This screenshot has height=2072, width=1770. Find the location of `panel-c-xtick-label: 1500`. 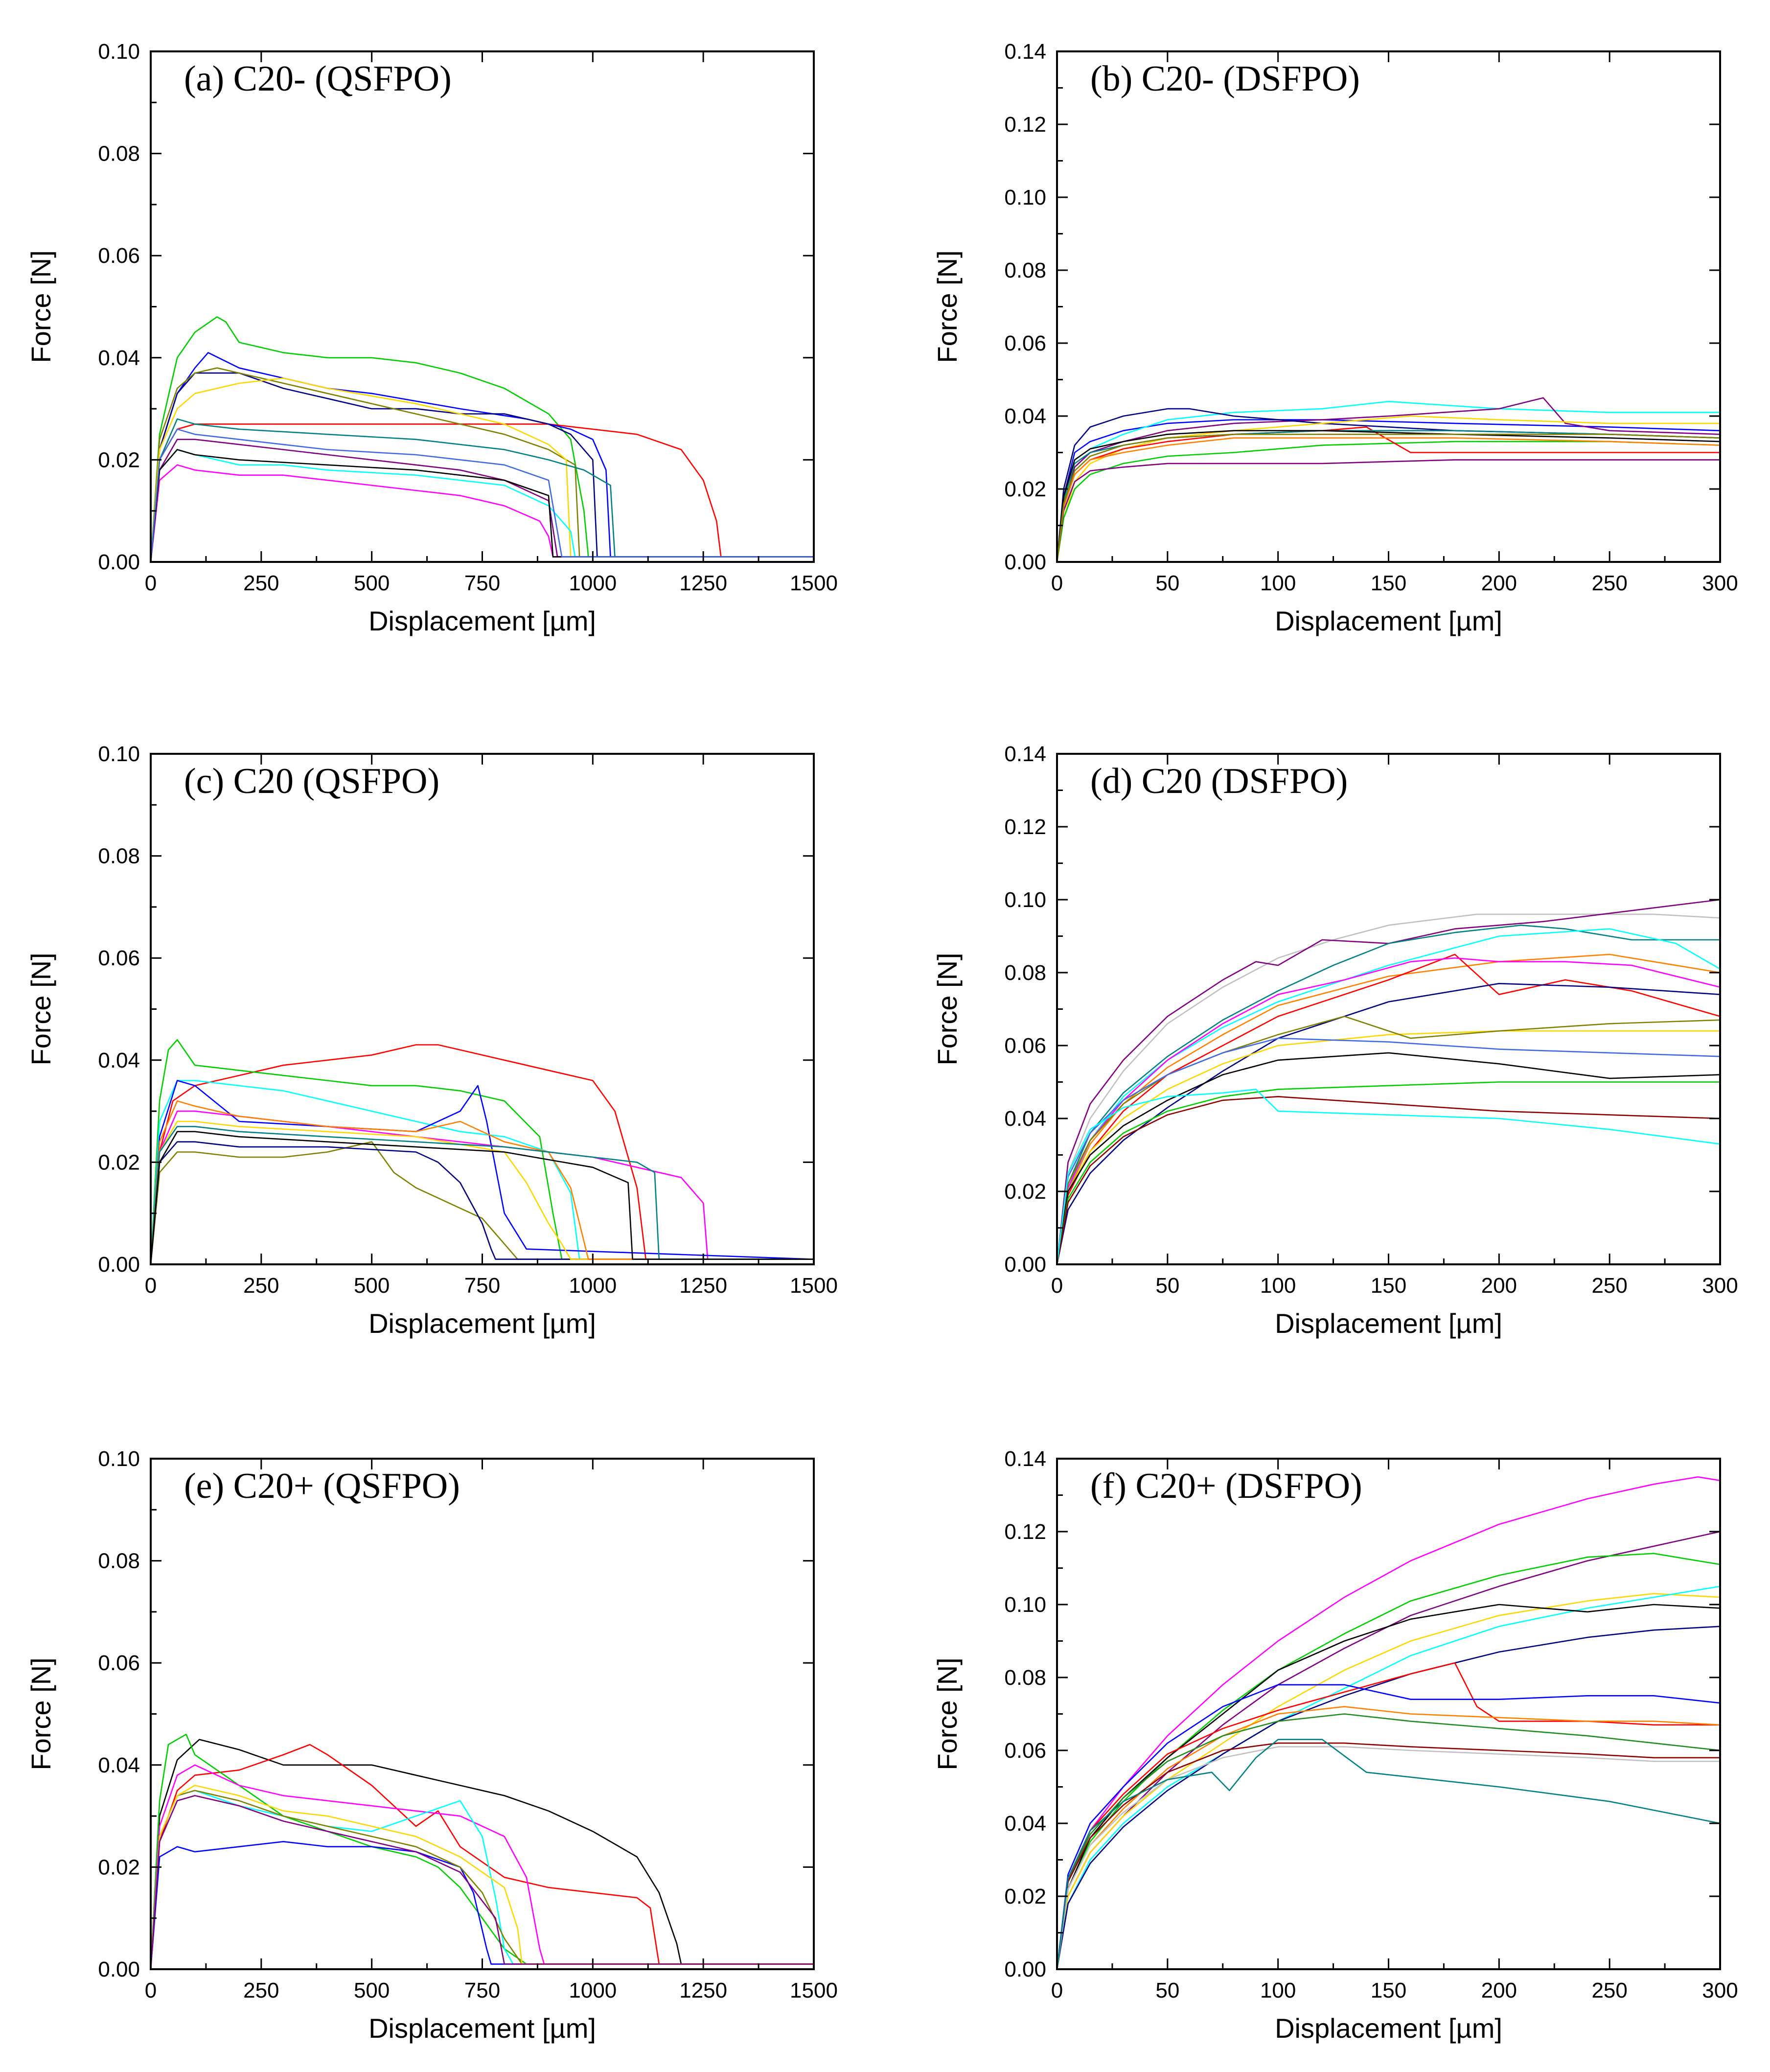

panel-c-xtick-label: 1500 is located at coordinates (814, 1286).